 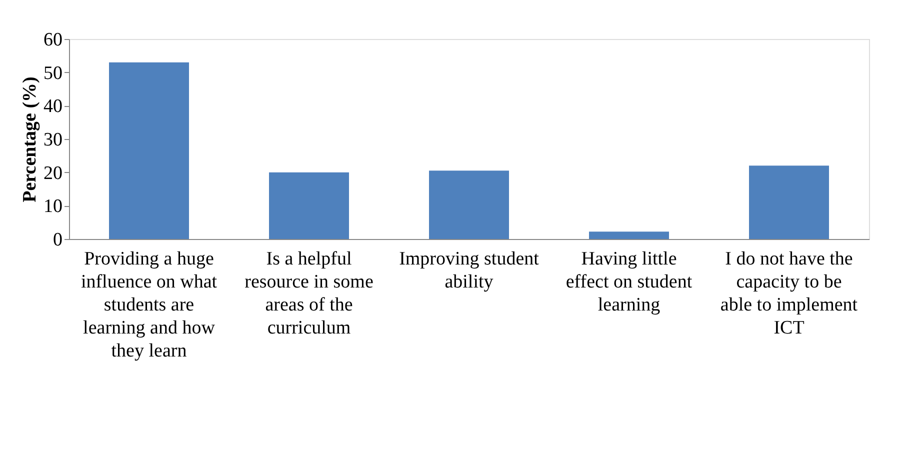 I want to click on x-tick-label: I do not have the capacity to be able to implement ICT, so click(x=789, y=293).